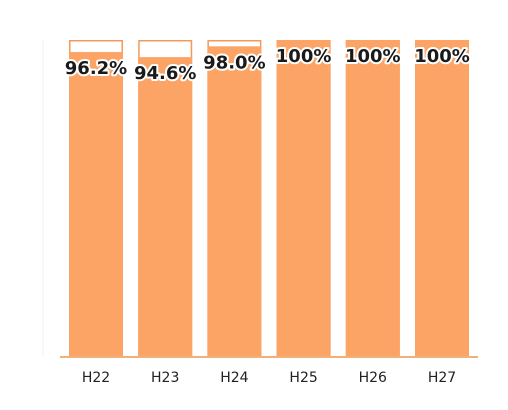  What do you see at coordinates (267, 65) in the screenshot?
I see `value-labels-group: 96.2% 94.6% 98.0% 100% 100% 100%` at bounding box center [267, 65].